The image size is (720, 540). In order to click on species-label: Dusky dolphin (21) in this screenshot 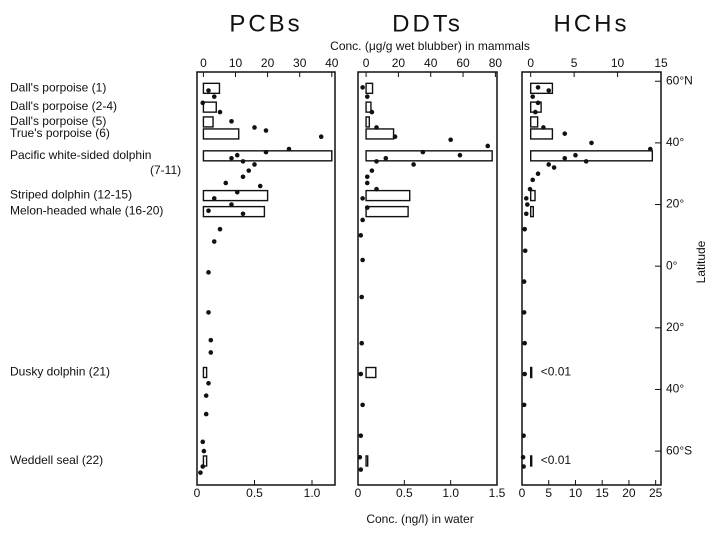, I will do `click(60, 372)`.